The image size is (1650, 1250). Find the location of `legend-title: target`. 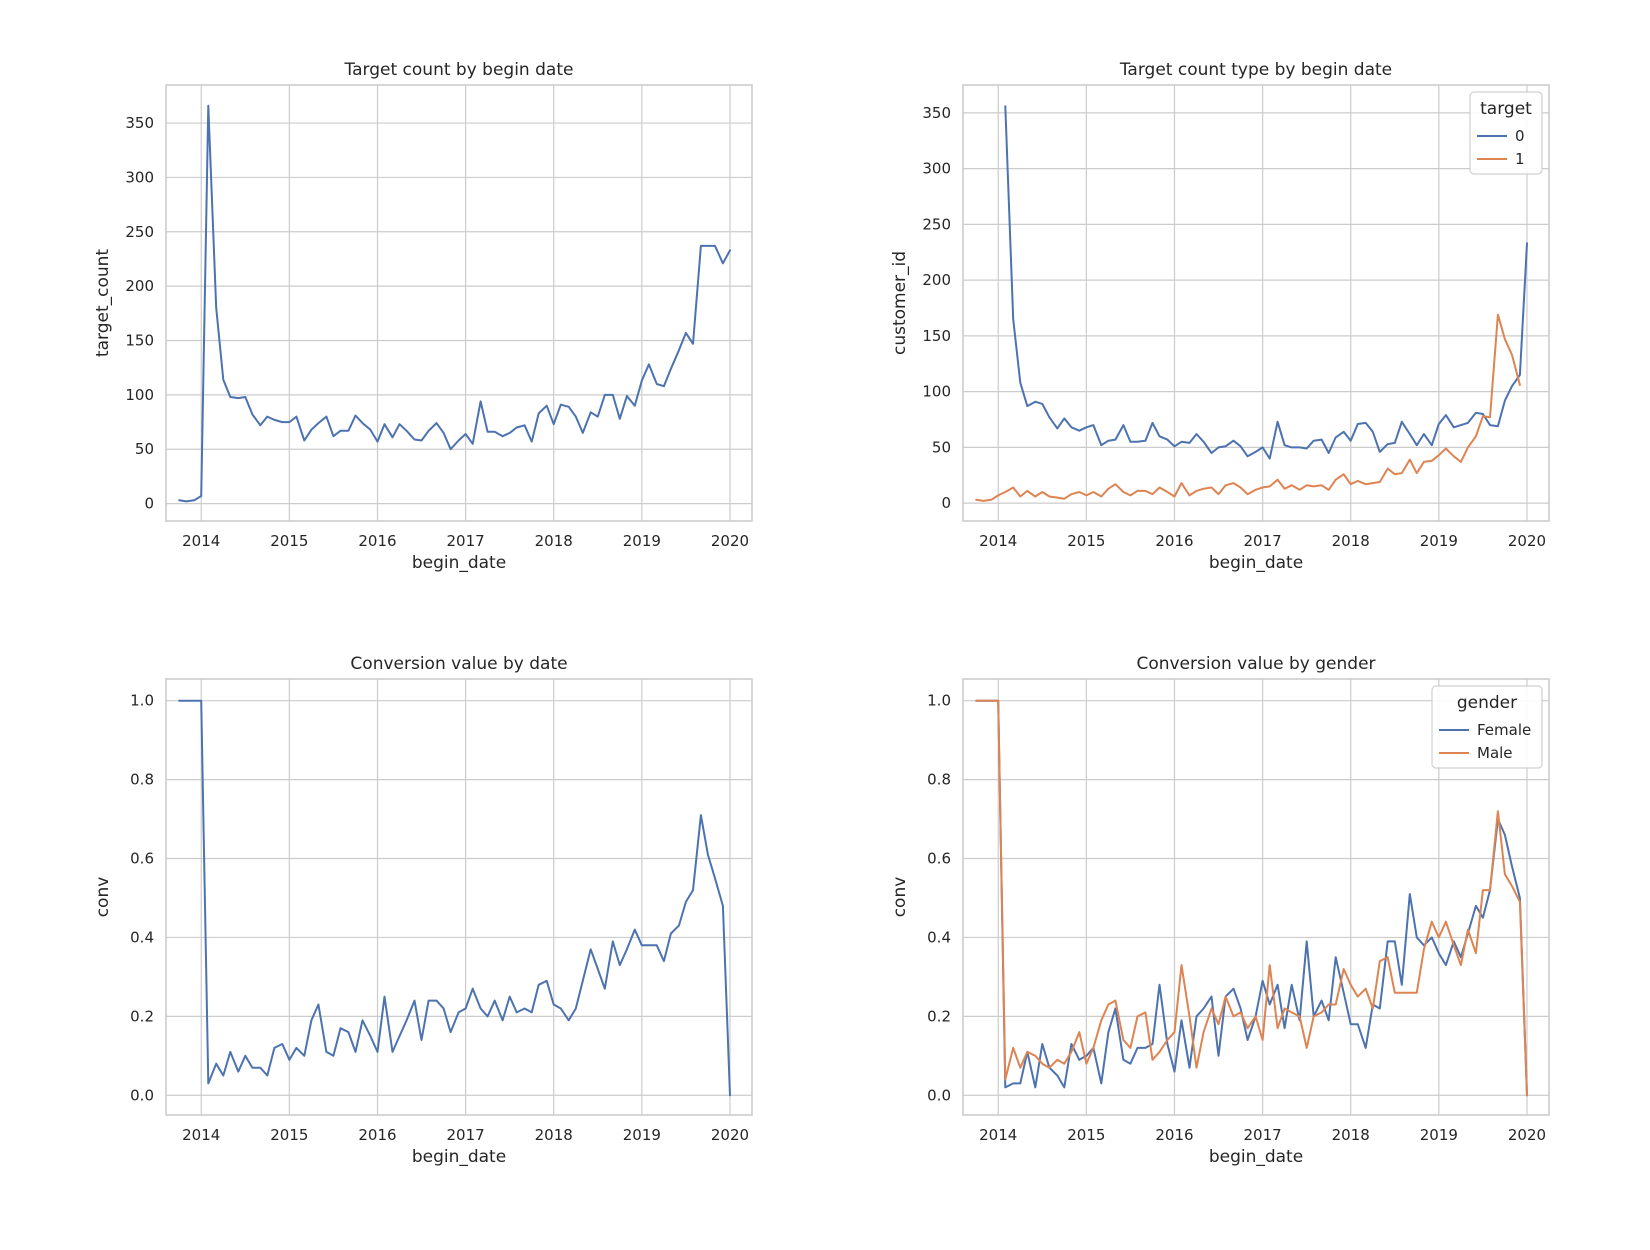

legend-title: target is located at coordinates (1506, 109).